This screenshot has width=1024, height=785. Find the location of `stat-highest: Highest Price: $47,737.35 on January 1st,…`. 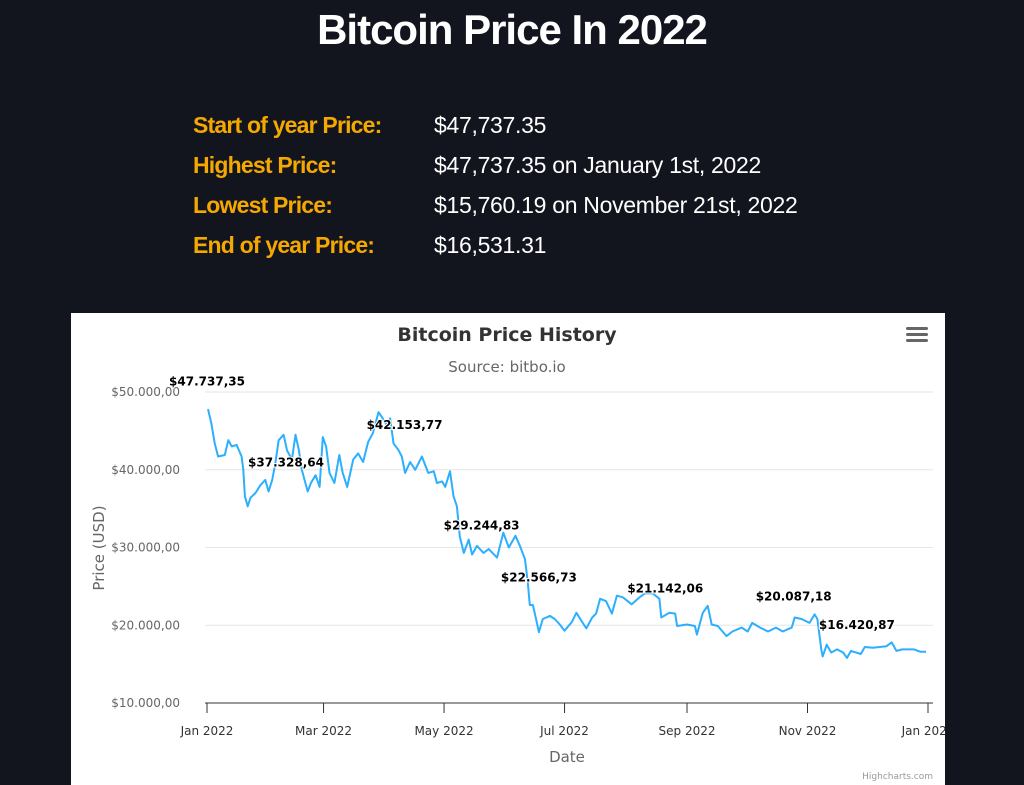

stat-highest: Highest Price: $47,737.35 on January 1st,… is located at coordinates (543, 172).